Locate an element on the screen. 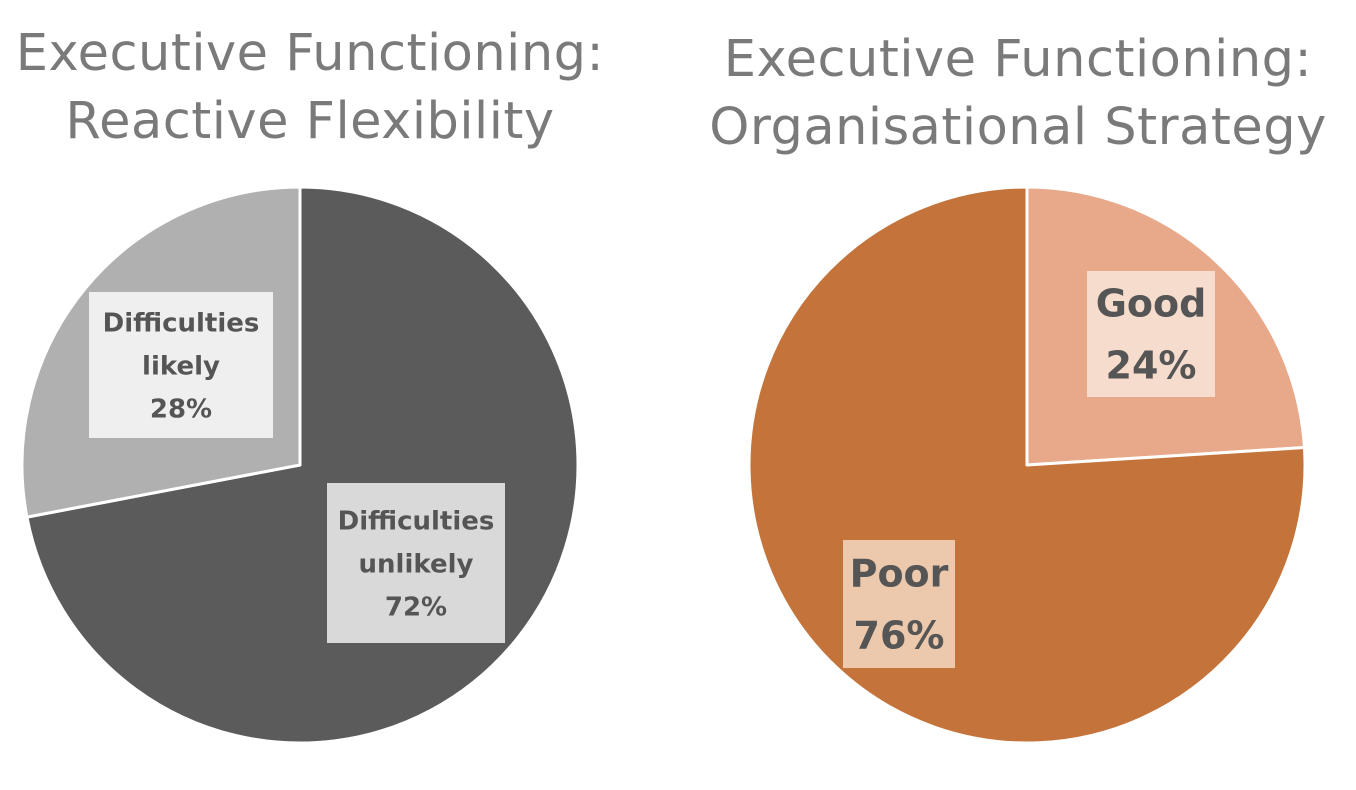  chart-title-line-2: Reactive Flexibility is located at coordinates (310, 121).